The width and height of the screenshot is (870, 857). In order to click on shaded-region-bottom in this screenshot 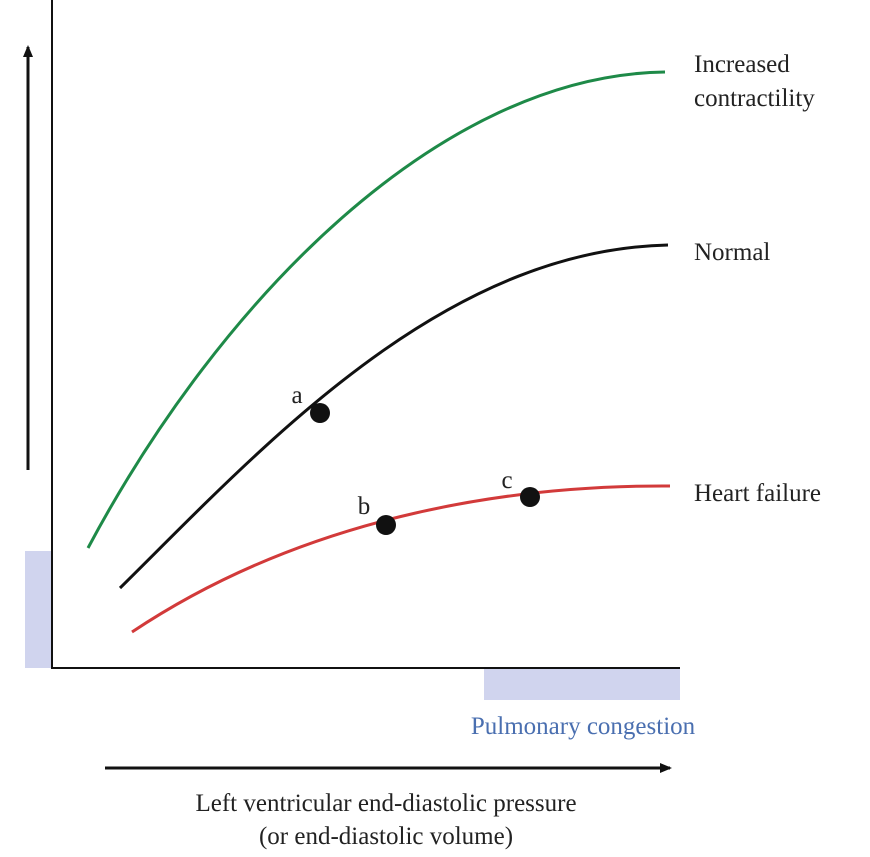, I will do `click(582, 684)`.